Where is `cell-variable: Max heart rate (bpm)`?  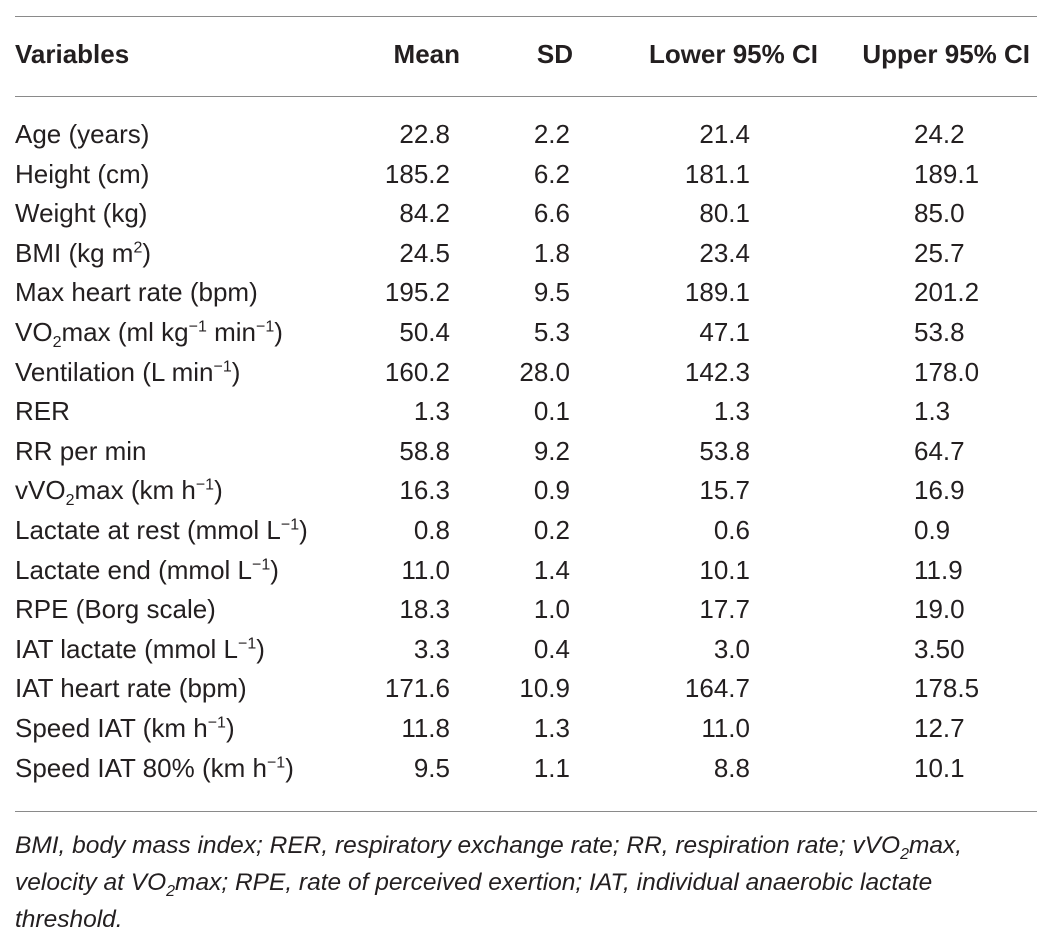
cell-variable: Max heart rate (bpm) is located at coordinates (136, 292).